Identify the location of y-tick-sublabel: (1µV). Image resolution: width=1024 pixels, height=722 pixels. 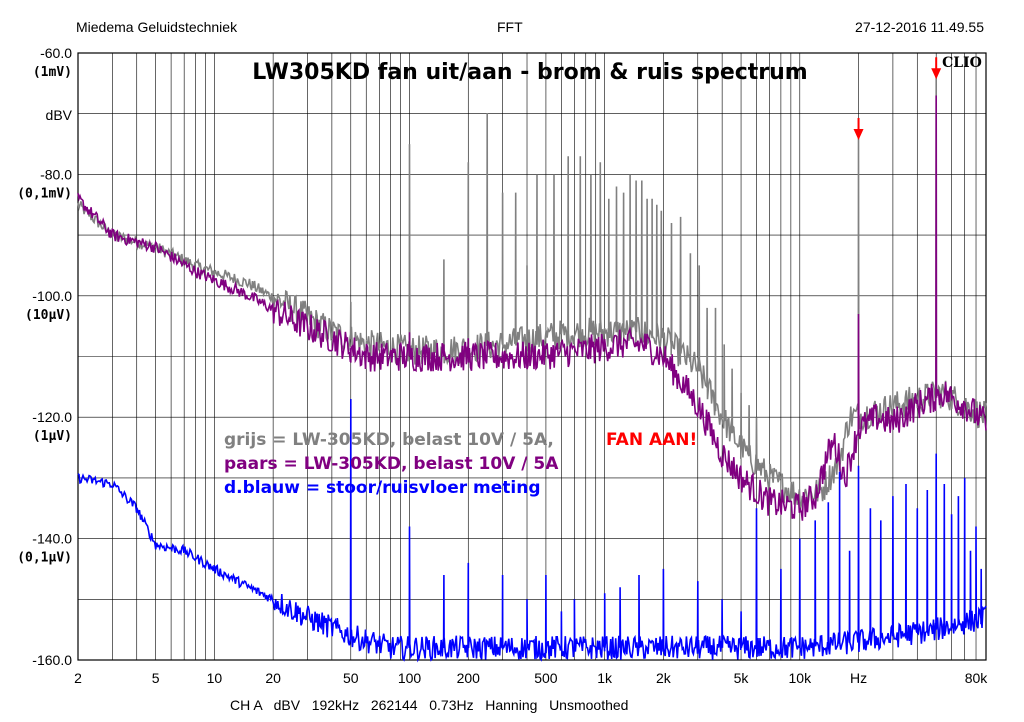
(52, 436).